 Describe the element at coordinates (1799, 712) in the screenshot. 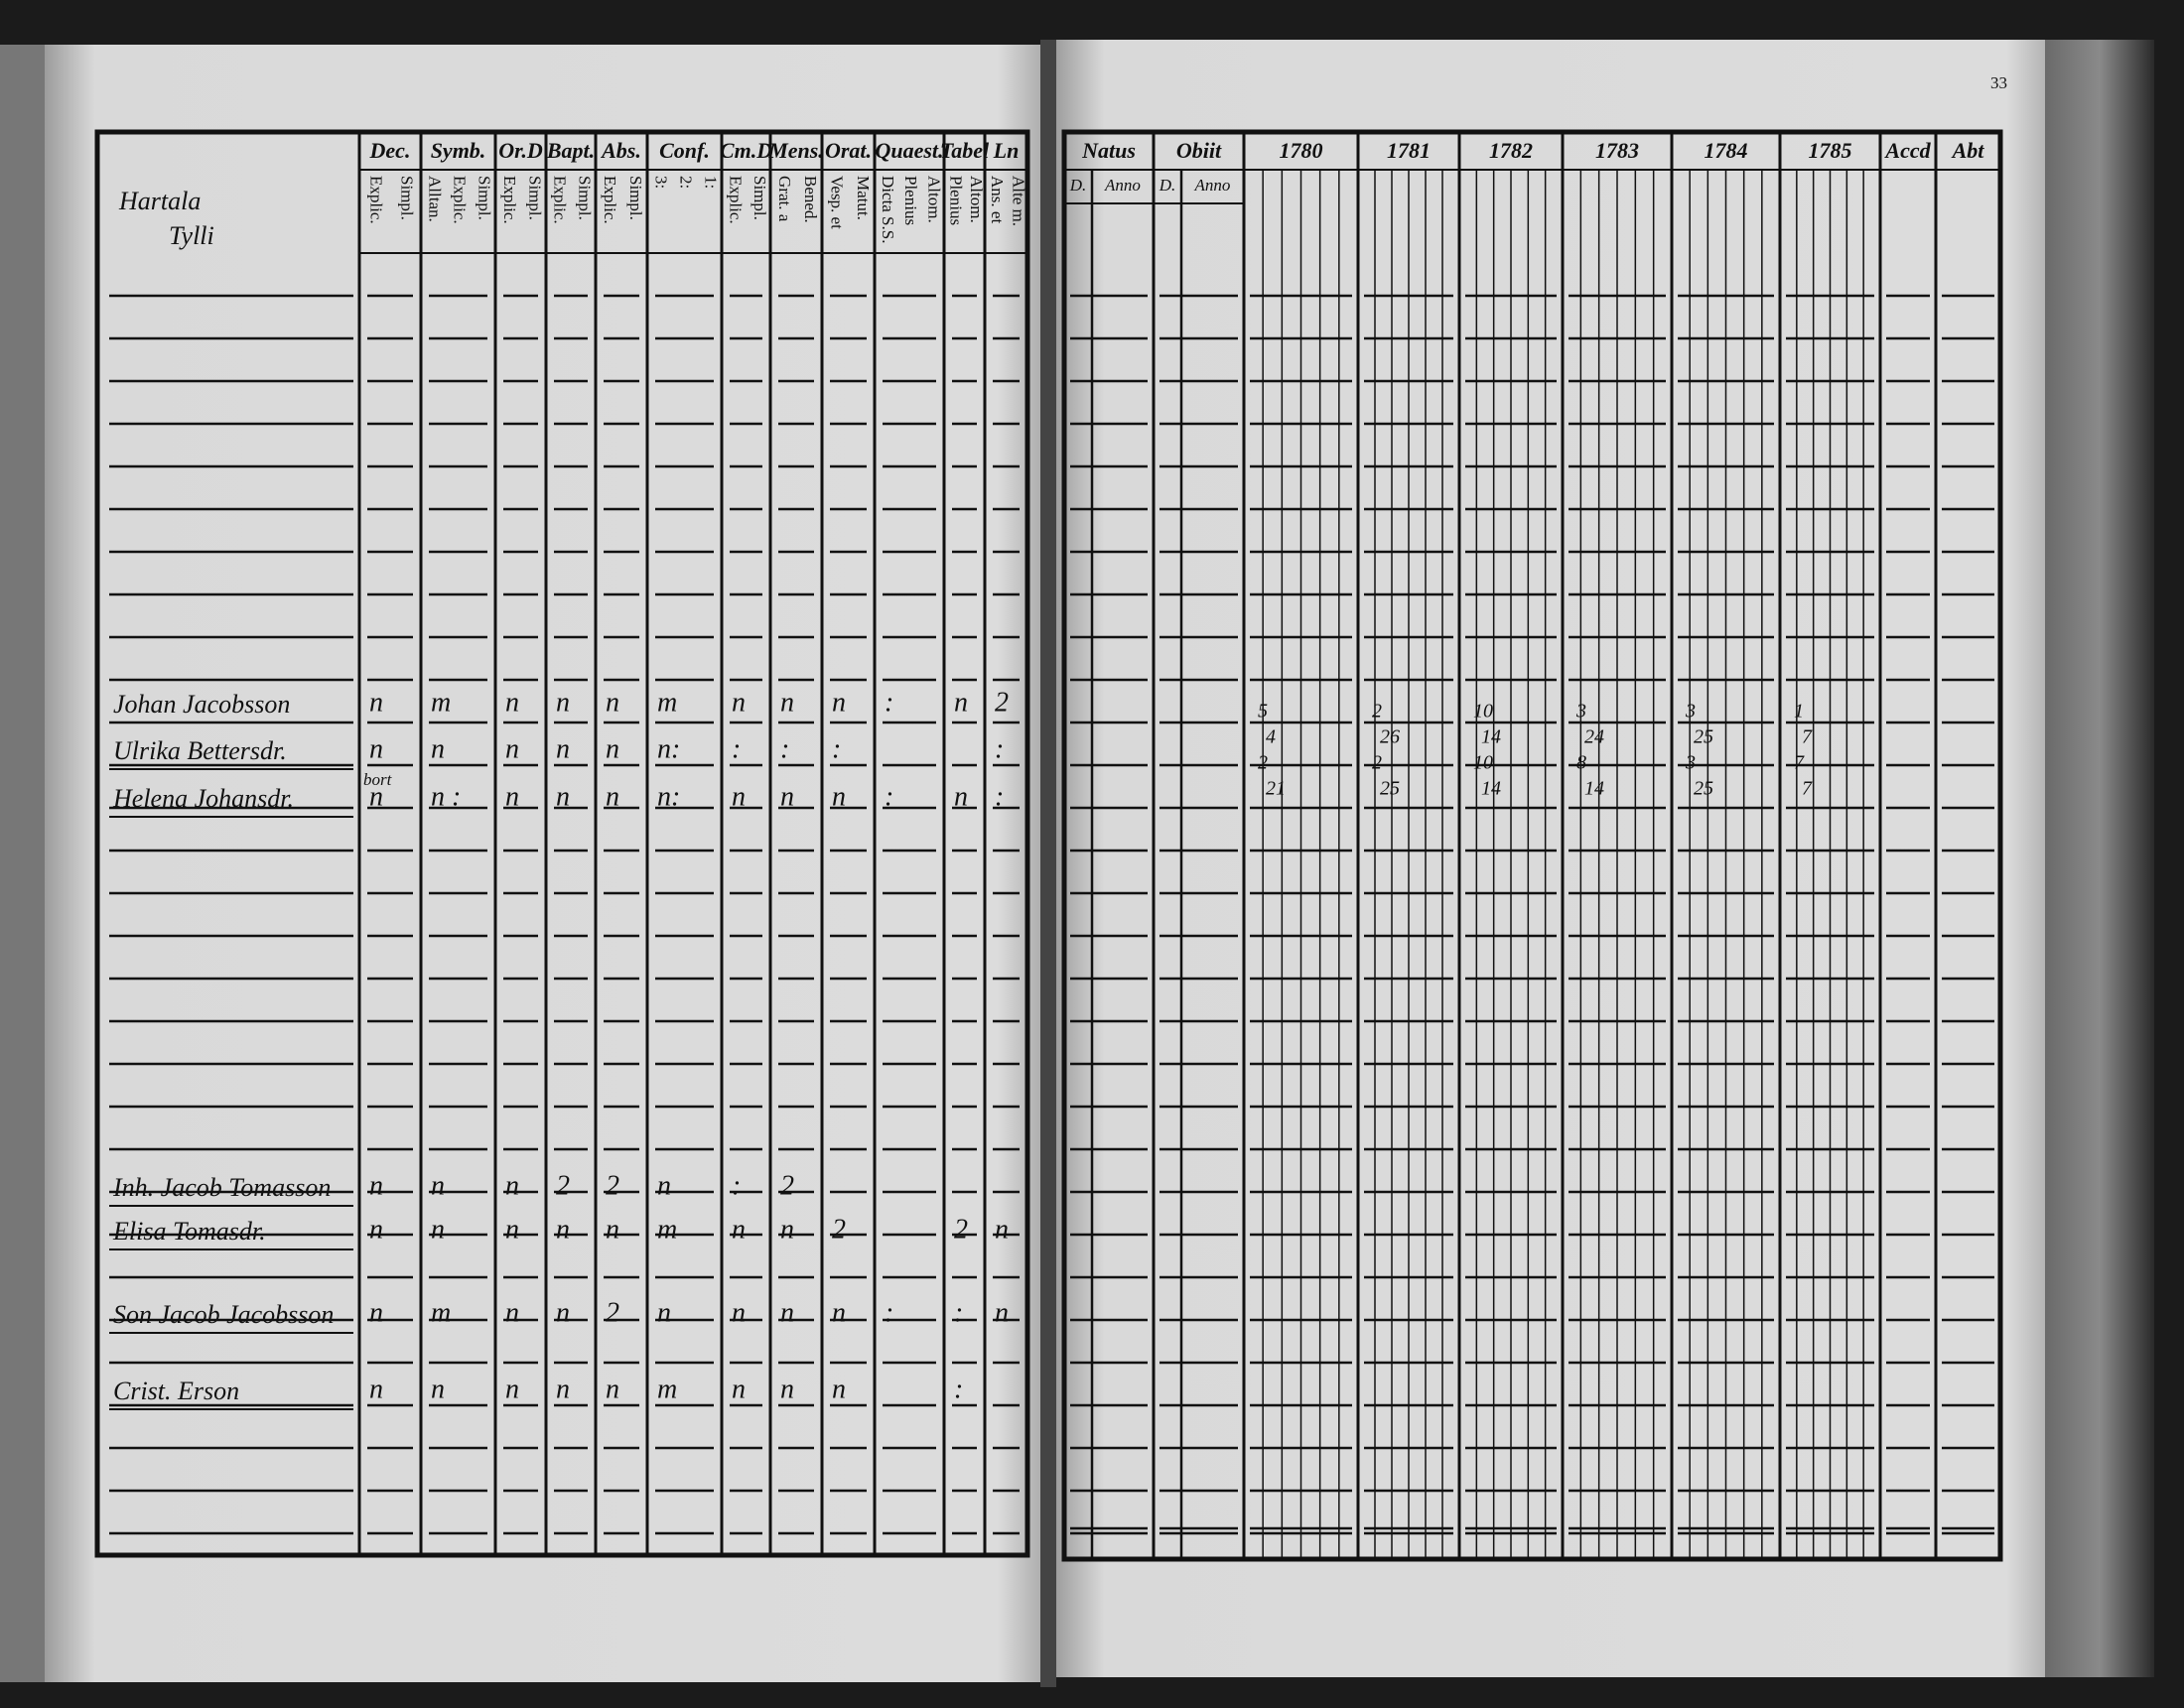

I see `year-entry: 1` at that location.